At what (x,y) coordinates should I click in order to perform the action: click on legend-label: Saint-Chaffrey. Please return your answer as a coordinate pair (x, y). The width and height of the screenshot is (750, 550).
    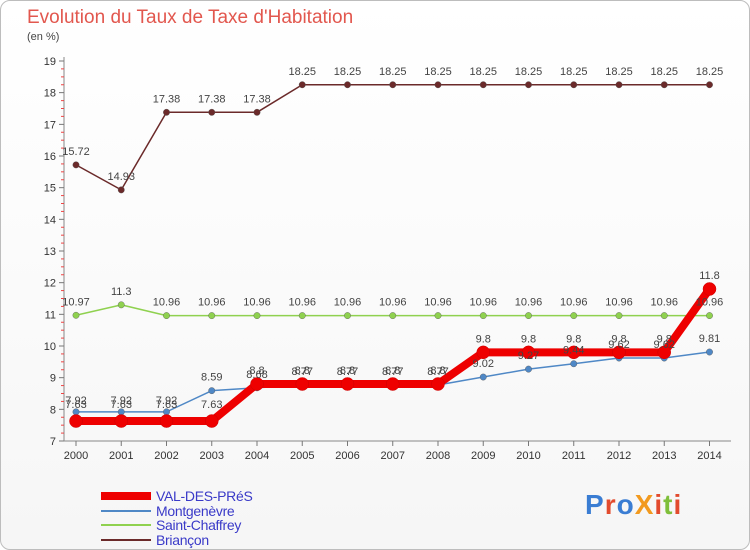
    Looking at the image, I should click on (199, 525).